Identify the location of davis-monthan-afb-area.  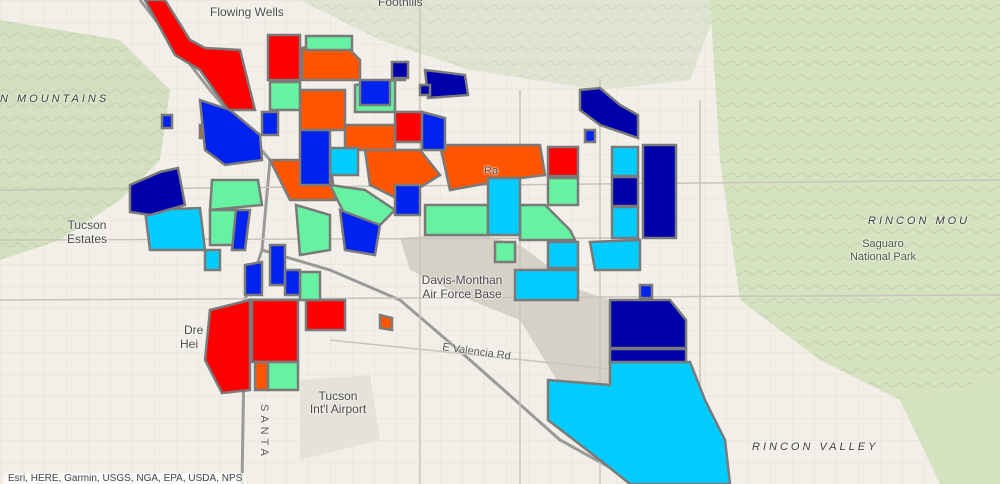
(505, 308).